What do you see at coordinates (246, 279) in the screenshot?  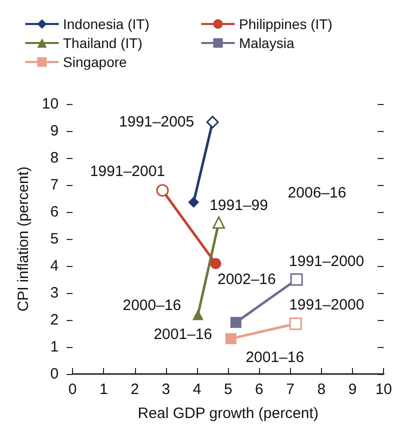 I see `annotation: 2002–16` at bounding box center [246, 279].